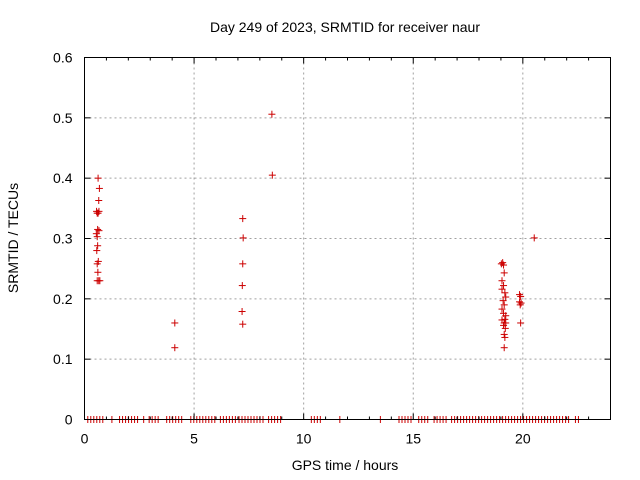 This screenshot has width=640, height=480. What do you see at coordinates (523, 439) in the screenshot?
I see `x-tick-label: 20` at bounding box center [523, 439].